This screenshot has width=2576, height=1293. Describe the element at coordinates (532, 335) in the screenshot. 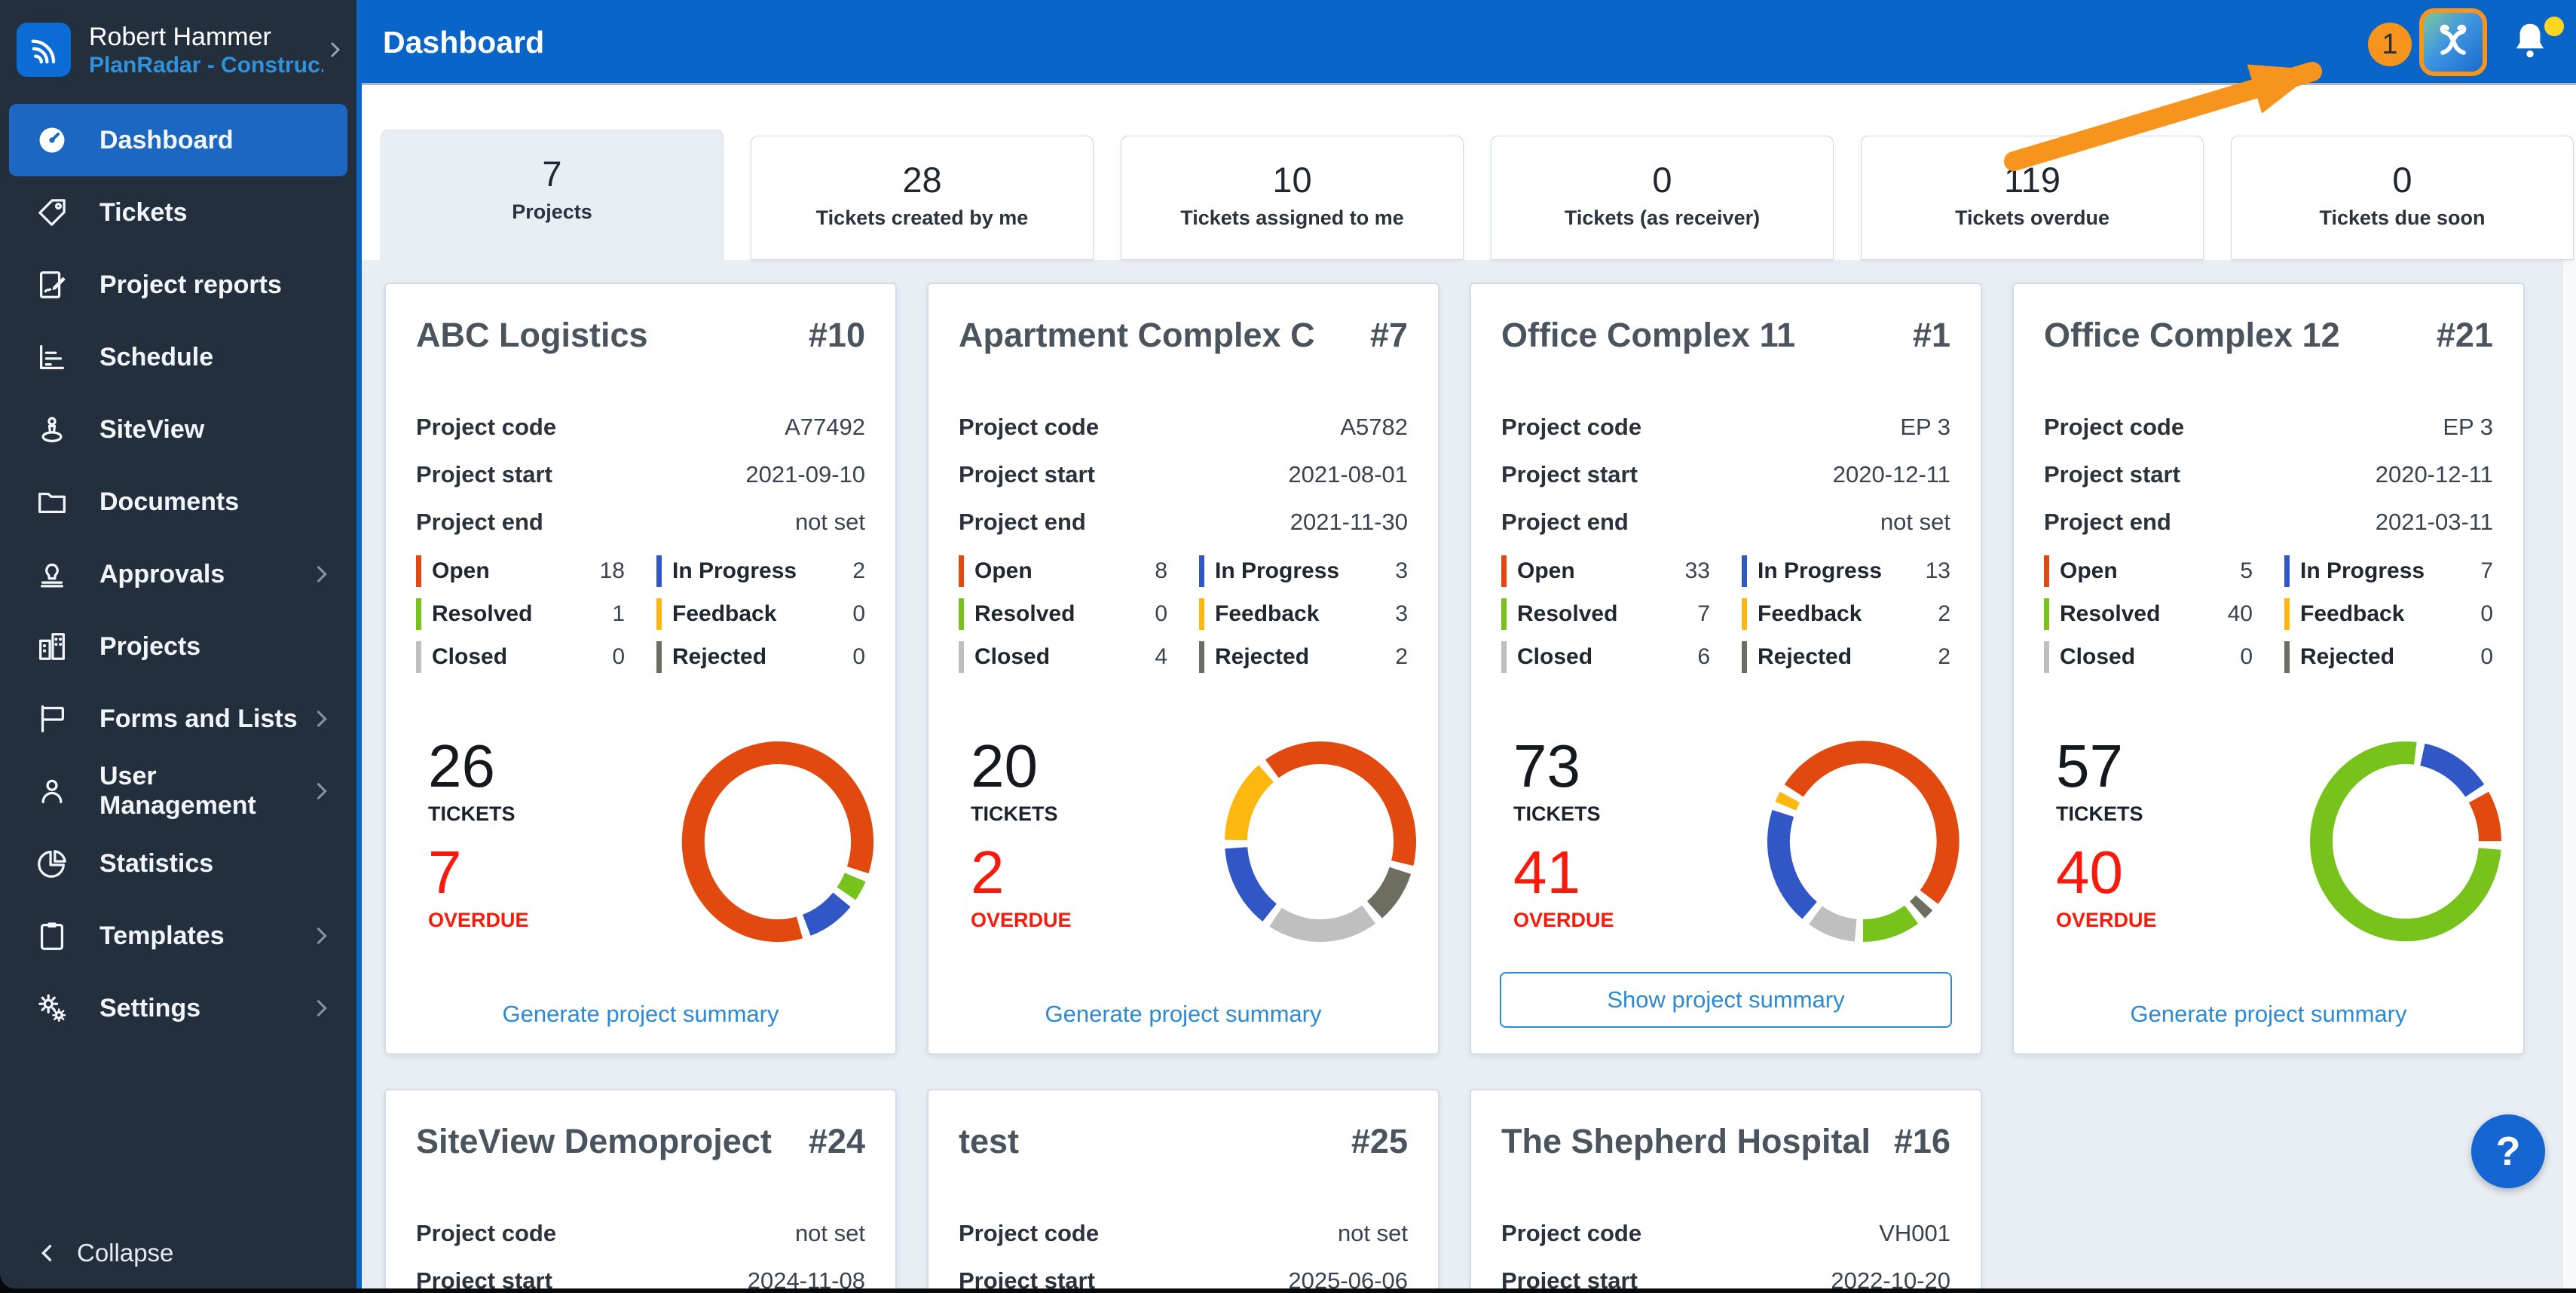

I see `project-name: ABC Logistics` at that location.